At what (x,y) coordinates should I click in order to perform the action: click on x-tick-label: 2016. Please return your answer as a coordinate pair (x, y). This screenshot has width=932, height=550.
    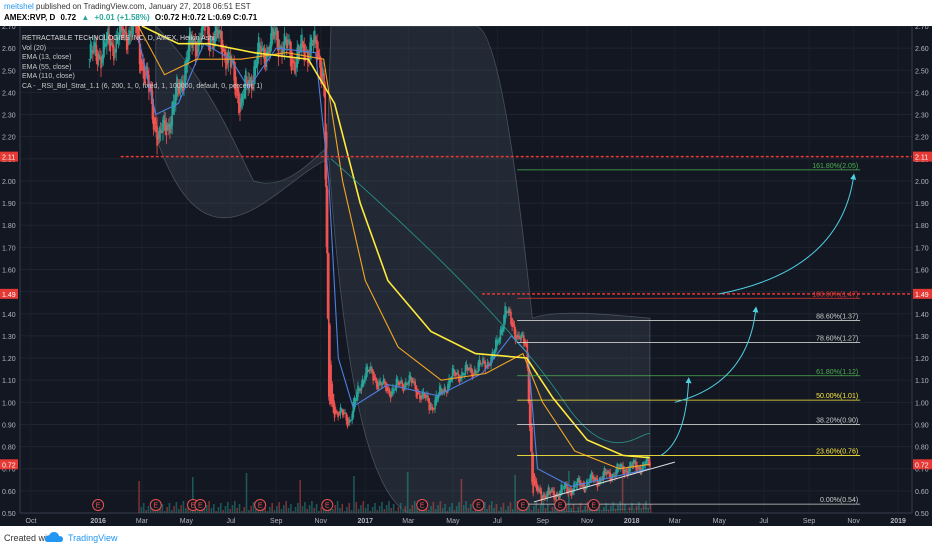
    Looking at the image, I should click on (98, 521).